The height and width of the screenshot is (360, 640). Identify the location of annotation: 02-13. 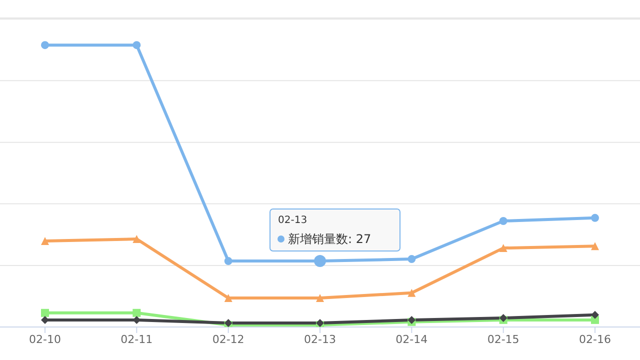
(293, 220).